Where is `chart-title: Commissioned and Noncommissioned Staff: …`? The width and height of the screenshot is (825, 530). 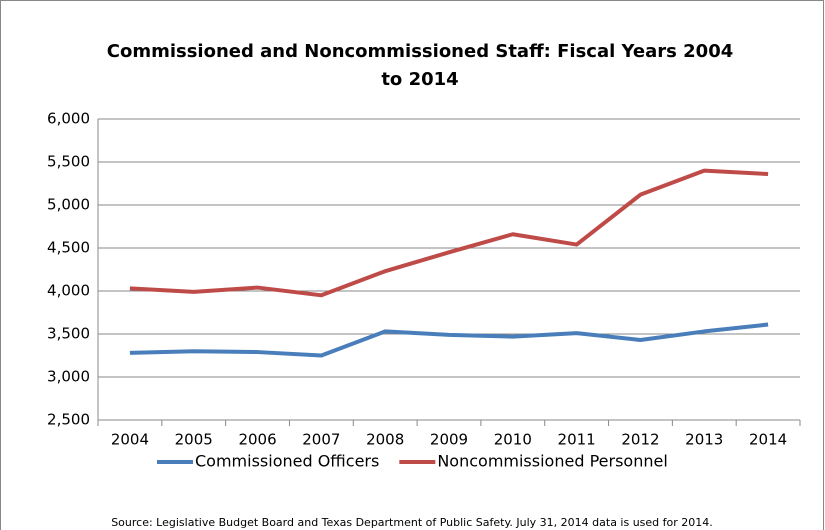 chart-title: Commissioned and Noncommissioned Staff: … is located at coordinates (420, 65).